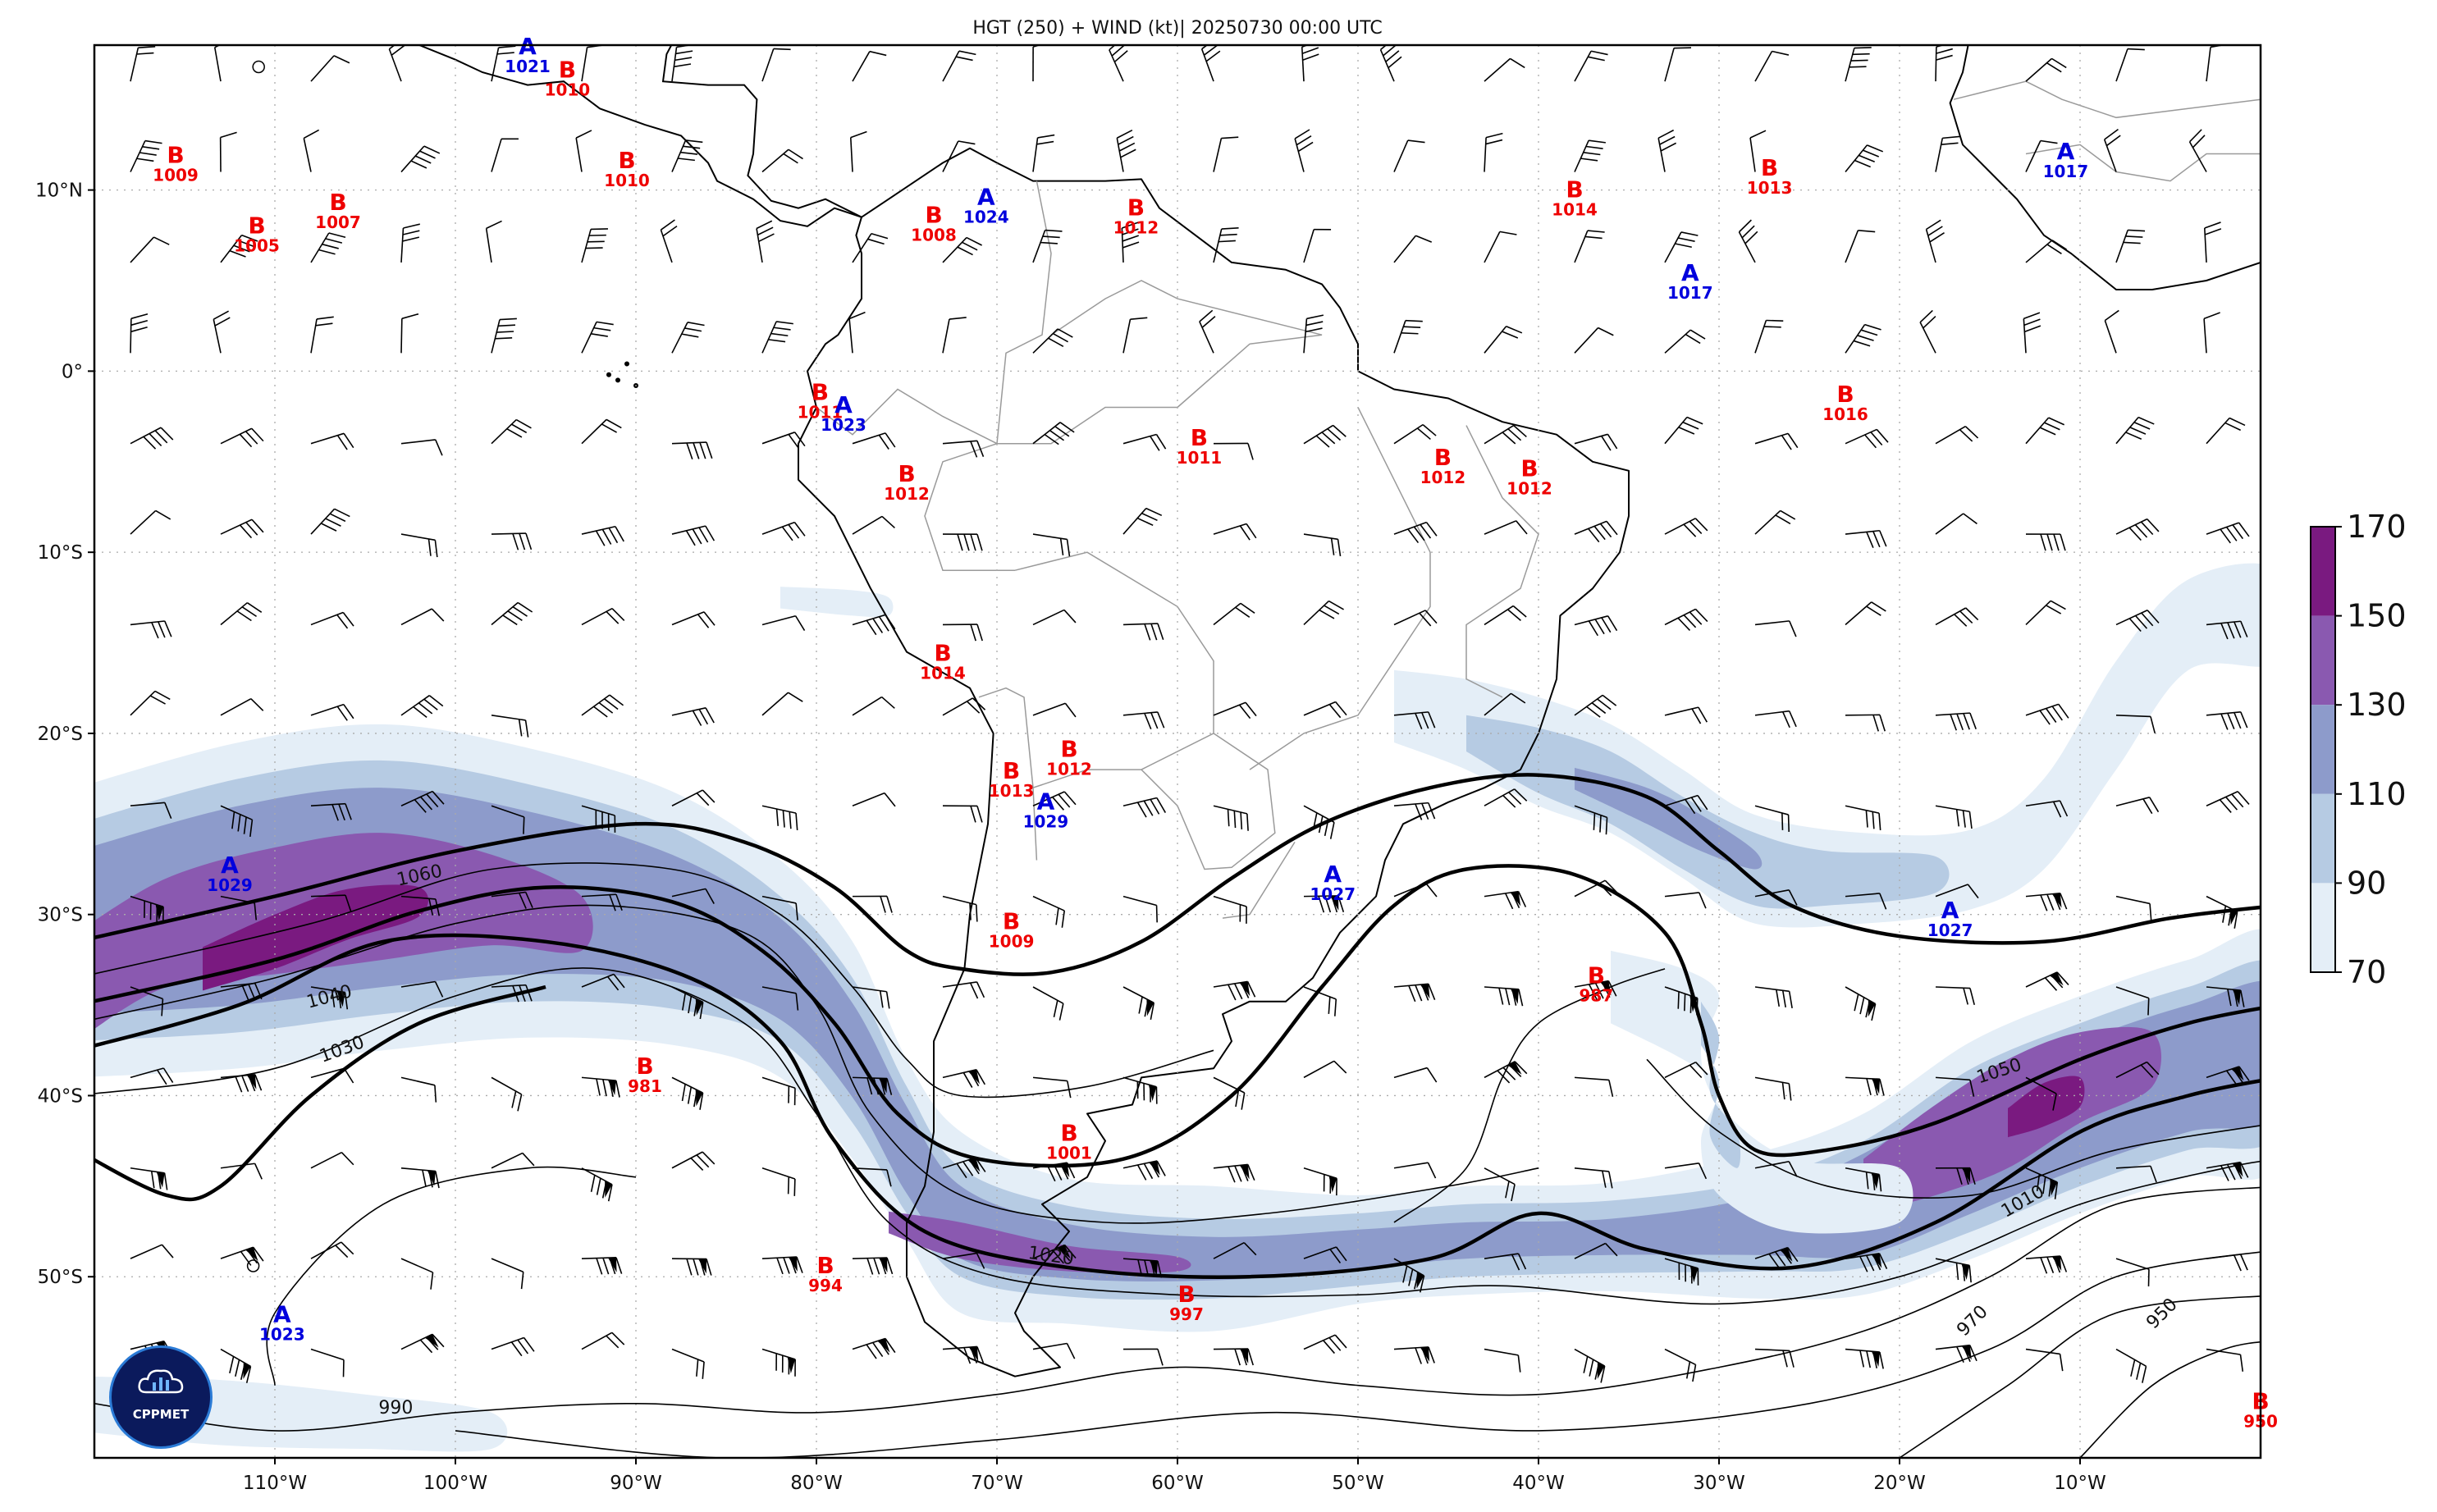 This screenshot has width=2437, height=1512. I want to click on center-value: 1013, so click(1770, 188).